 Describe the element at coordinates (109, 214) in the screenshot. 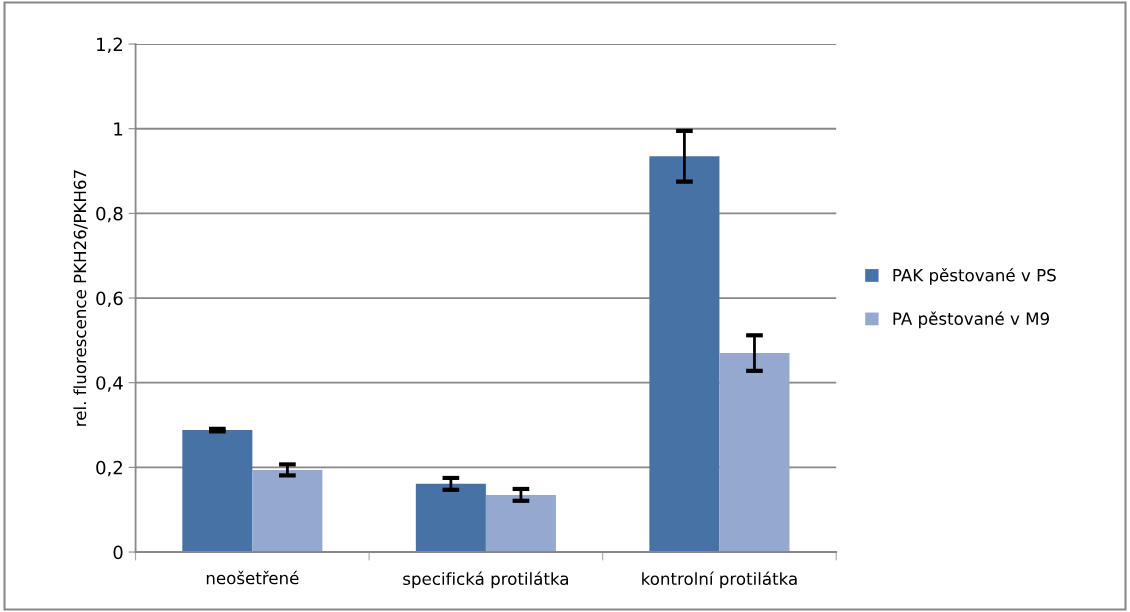

I see `y-tick-label: 0,8` at that location.